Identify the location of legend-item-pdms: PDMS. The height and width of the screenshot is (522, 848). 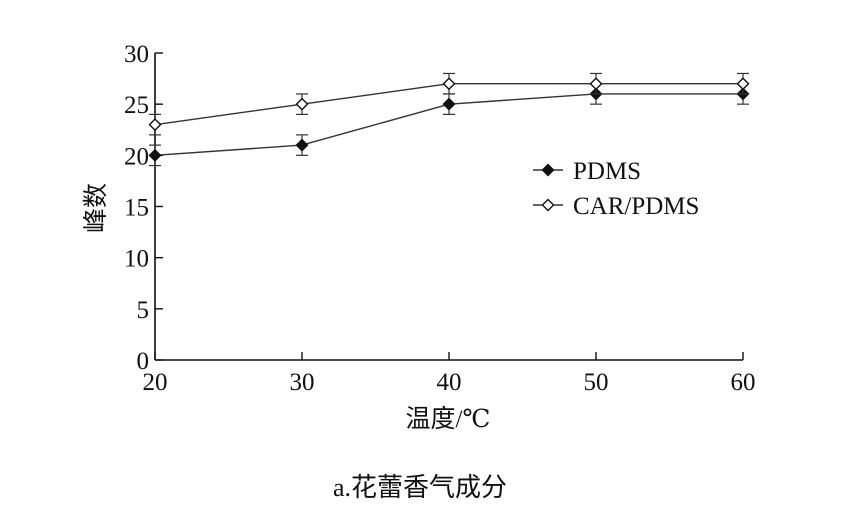
(587, 171).